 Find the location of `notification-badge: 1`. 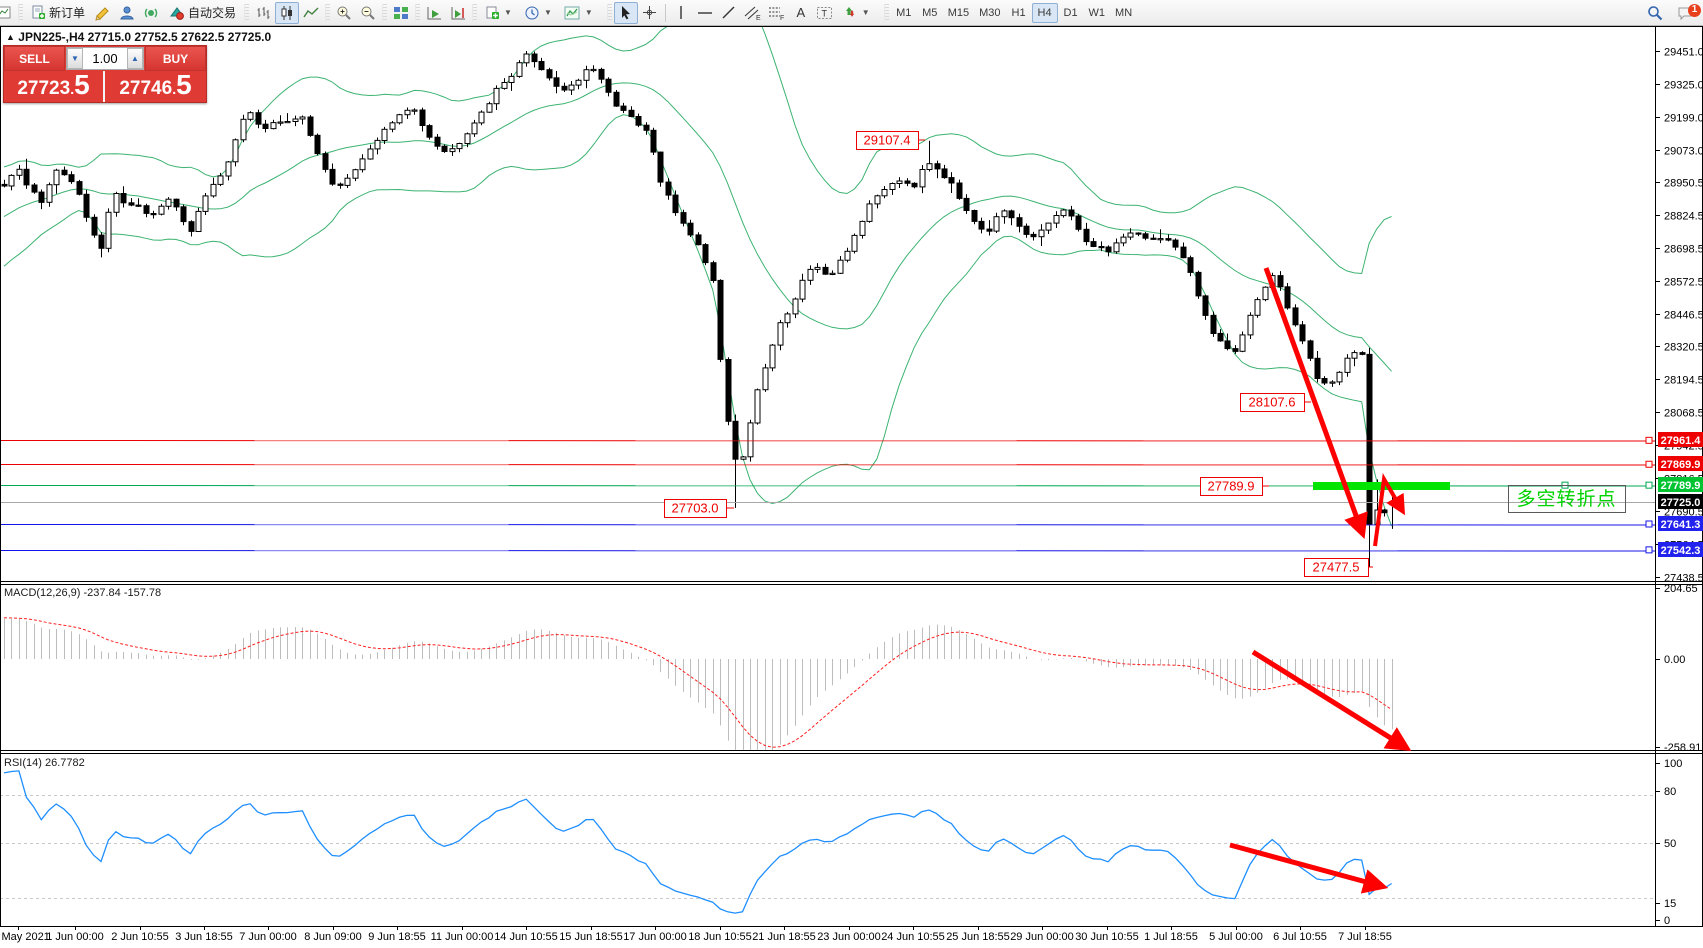

notification-badge: 1 is located at coordinates (1694, 10).